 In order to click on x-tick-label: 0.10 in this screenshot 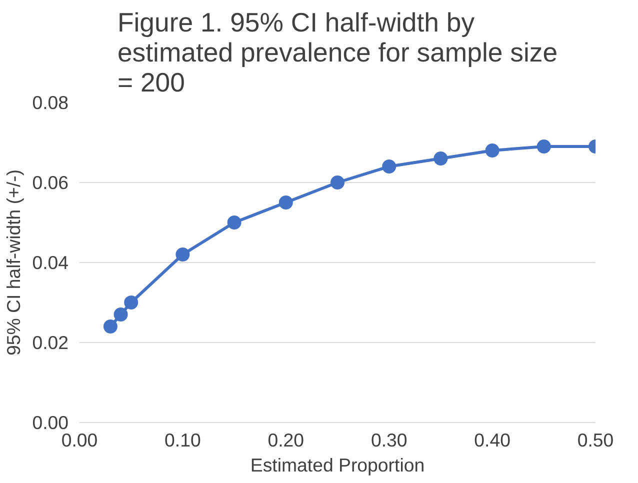, I will do `click(182, 440)`.